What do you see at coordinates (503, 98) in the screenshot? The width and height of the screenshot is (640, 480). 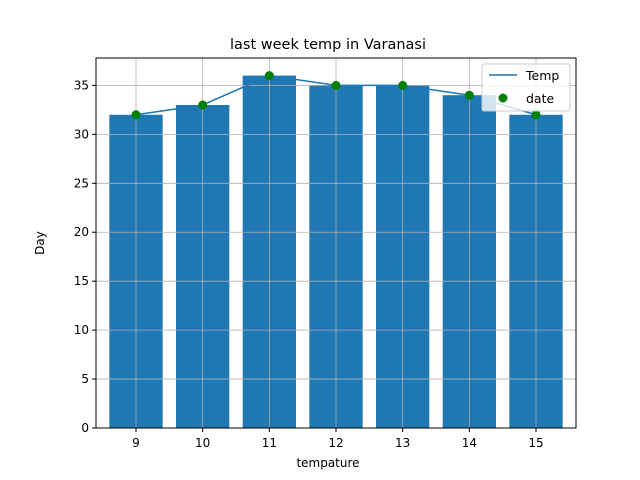 I see `legend-date-swatch` at bounding box center [503, 98].